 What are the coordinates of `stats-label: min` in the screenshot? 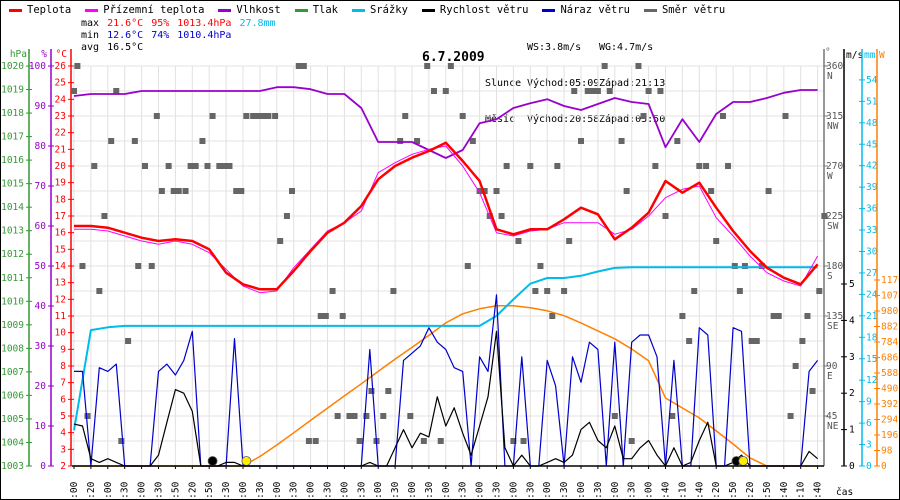 It's located at (90, 35).